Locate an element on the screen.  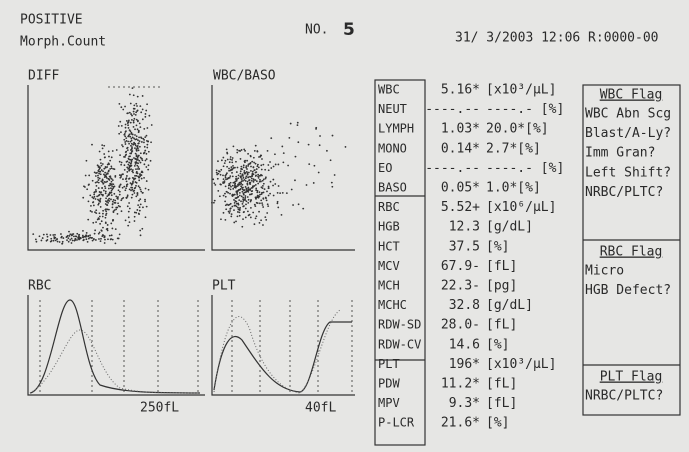
row-unit: [fL] is located at coordinates (501, 266).